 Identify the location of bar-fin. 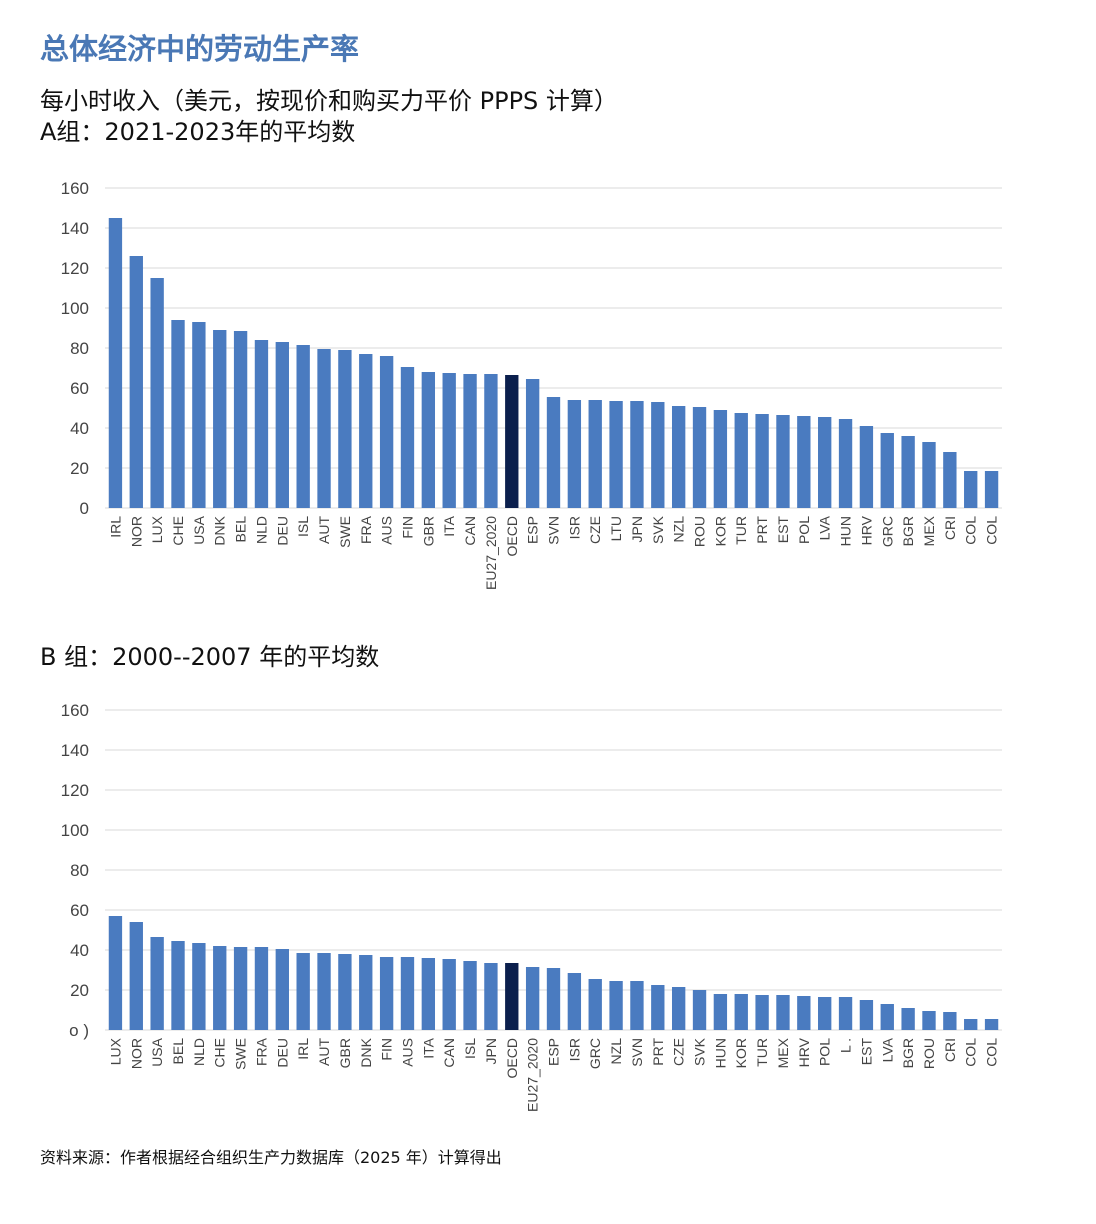
(386, 993).